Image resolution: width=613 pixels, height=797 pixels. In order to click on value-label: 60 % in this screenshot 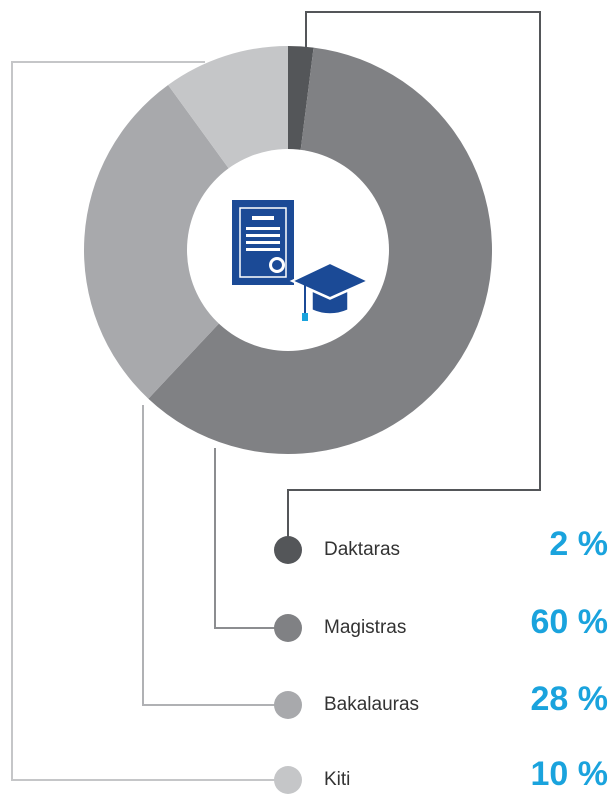, I will do `click(570, 622)`.